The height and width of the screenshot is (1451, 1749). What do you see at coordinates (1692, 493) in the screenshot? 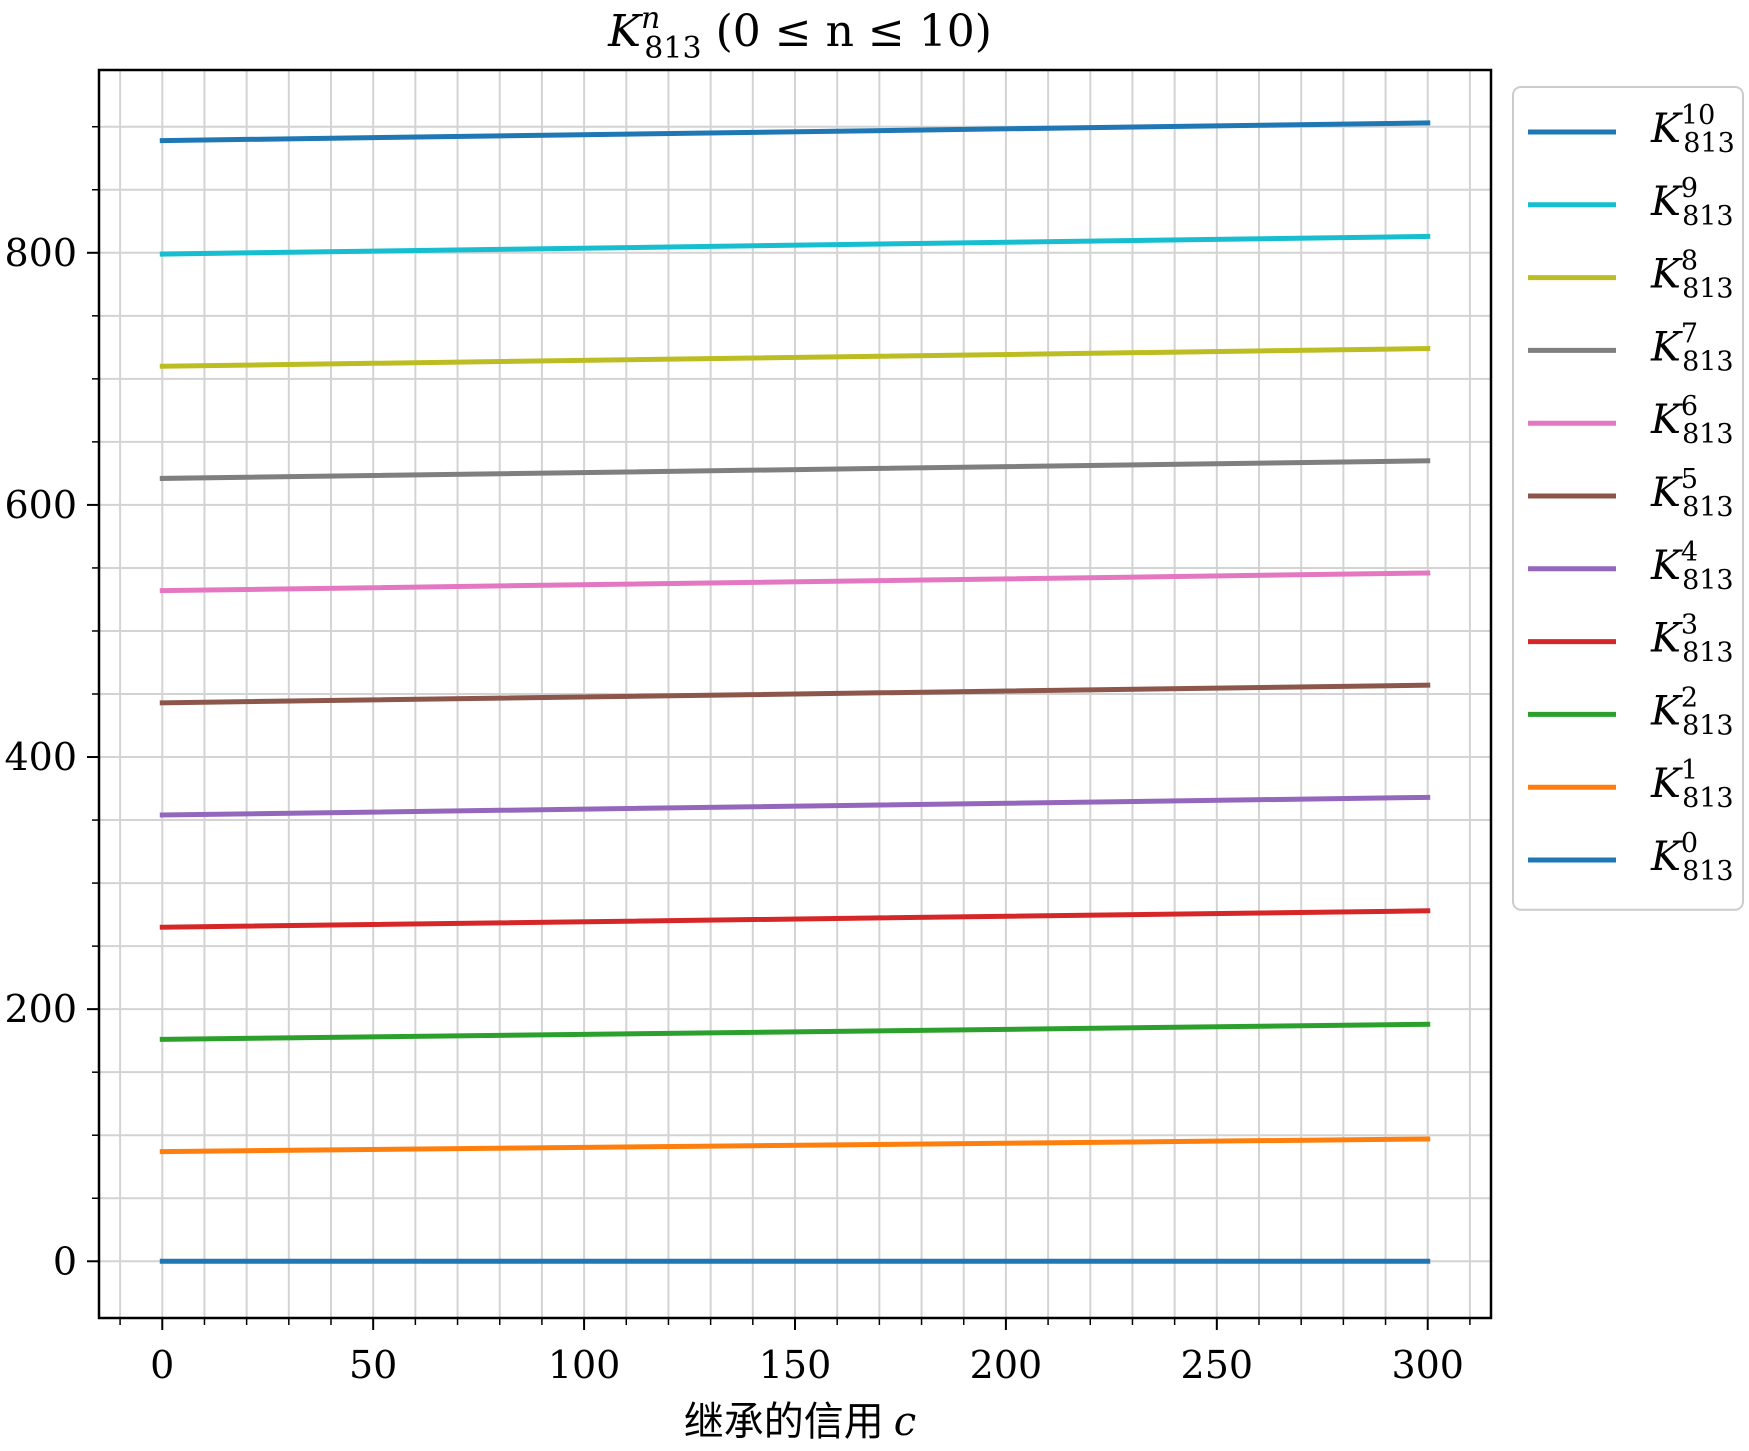
I see `legend-label: K5 813` at bounding box center [1692, 493].